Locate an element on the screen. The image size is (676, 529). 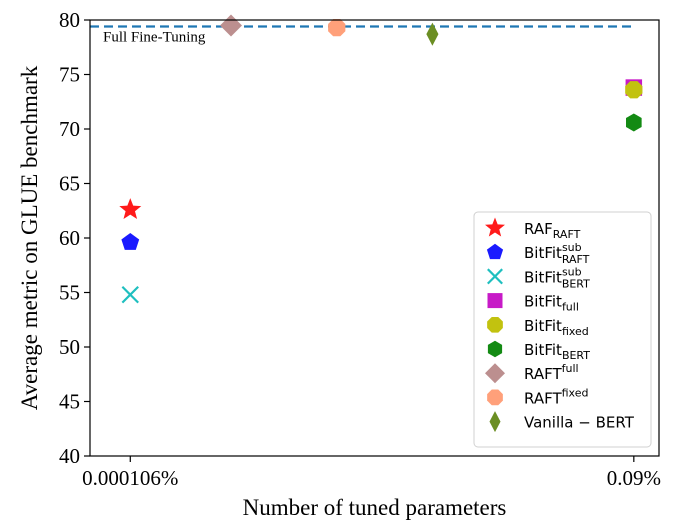
y-tick-label: 75 is located at coordinates (69, 75).